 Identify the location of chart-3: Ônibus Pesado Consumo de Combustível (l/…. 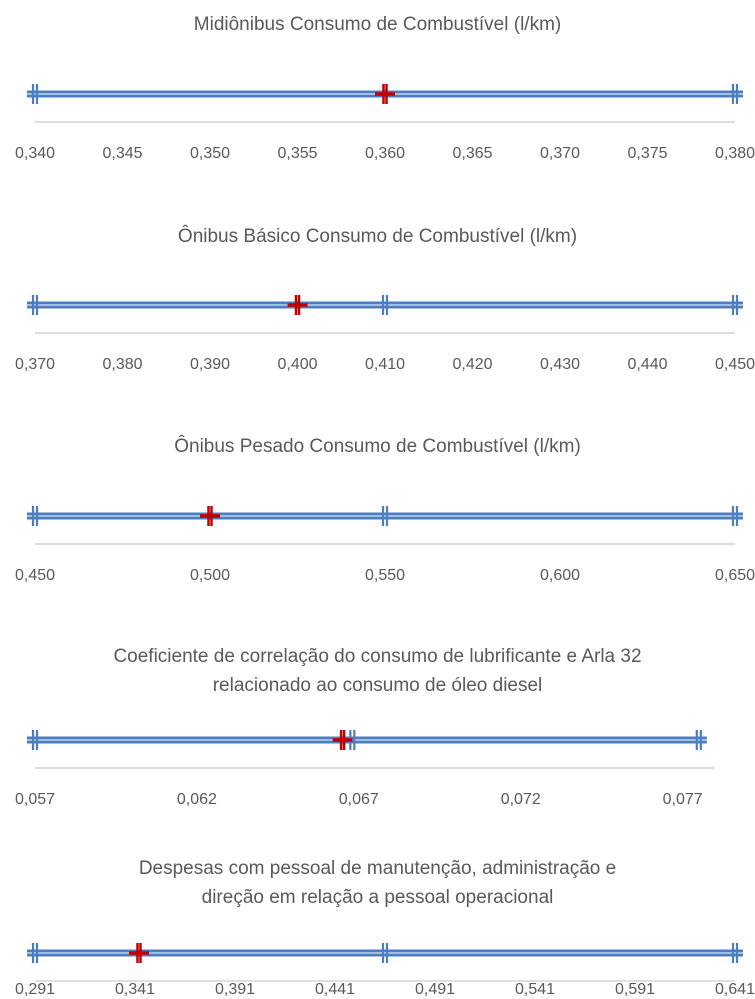
(385, 509).